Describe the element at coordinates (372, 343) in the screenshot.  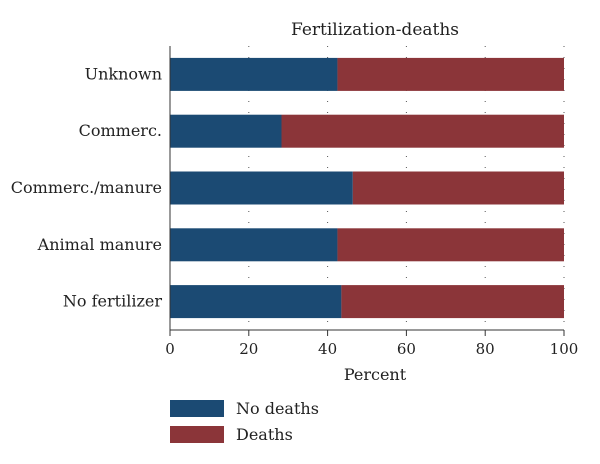
I see `x-axis: 0 20 40 60 80 100` at that location.